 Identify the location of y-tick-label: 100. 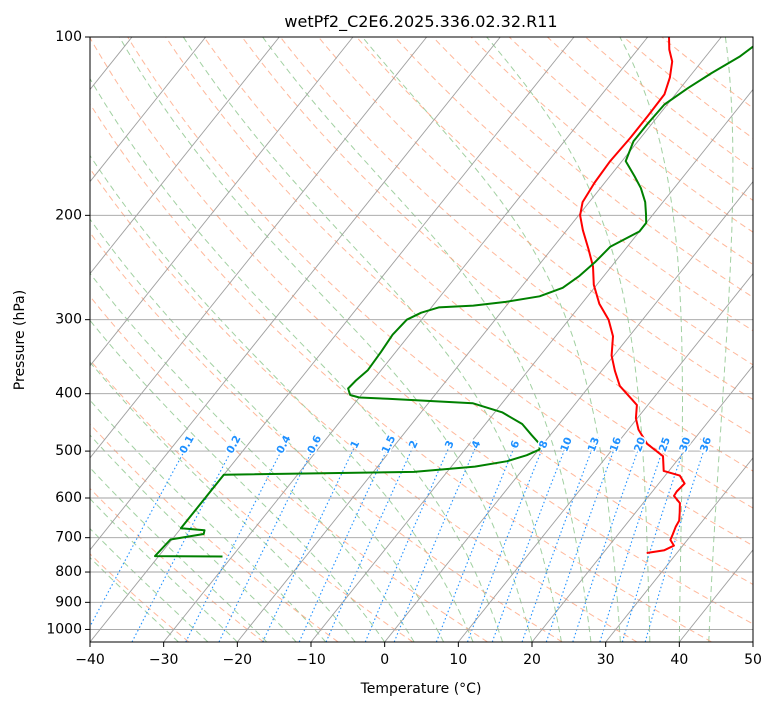
(68, 37).